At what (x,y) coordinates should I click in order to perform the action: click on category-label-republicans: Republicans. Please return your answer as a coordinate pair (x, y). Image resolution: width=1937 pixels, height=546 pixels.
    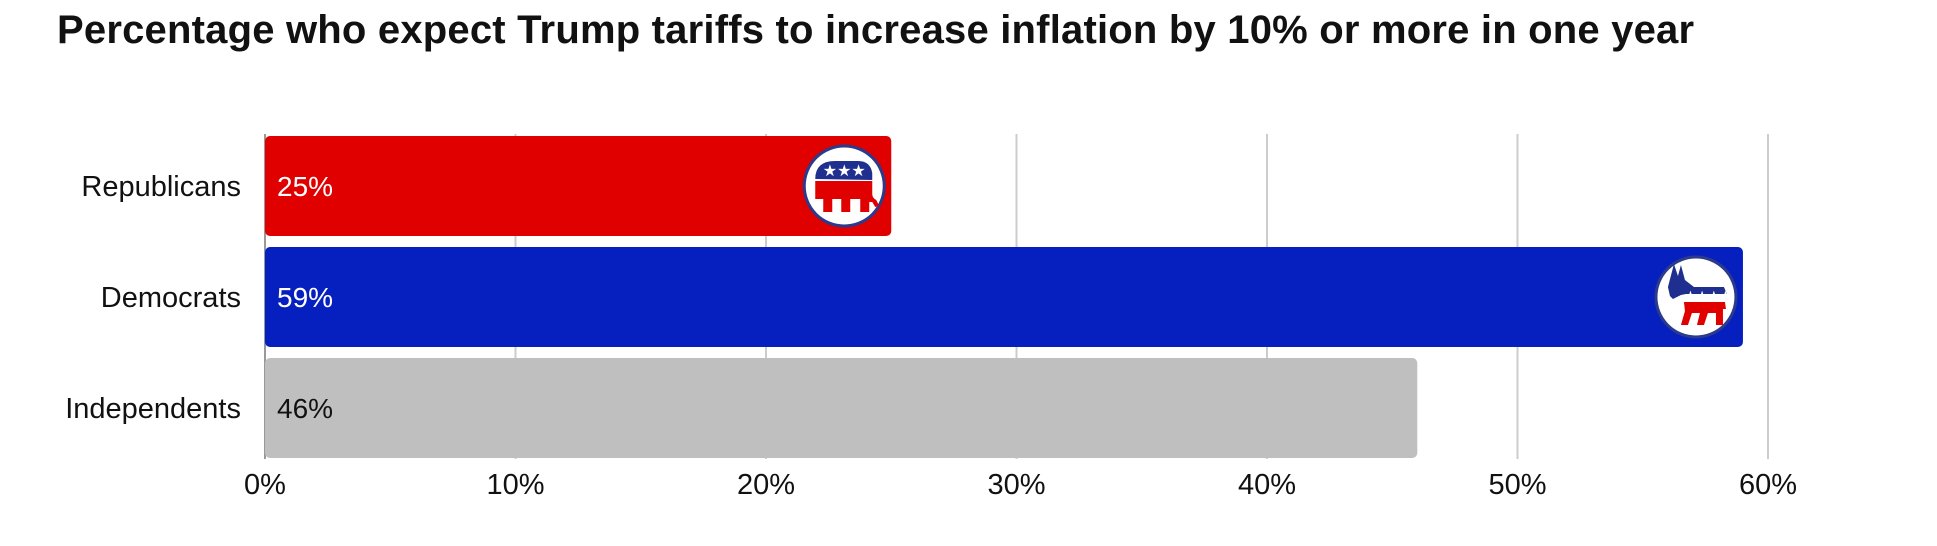
    Looking at the image, I should click on (161, 187).